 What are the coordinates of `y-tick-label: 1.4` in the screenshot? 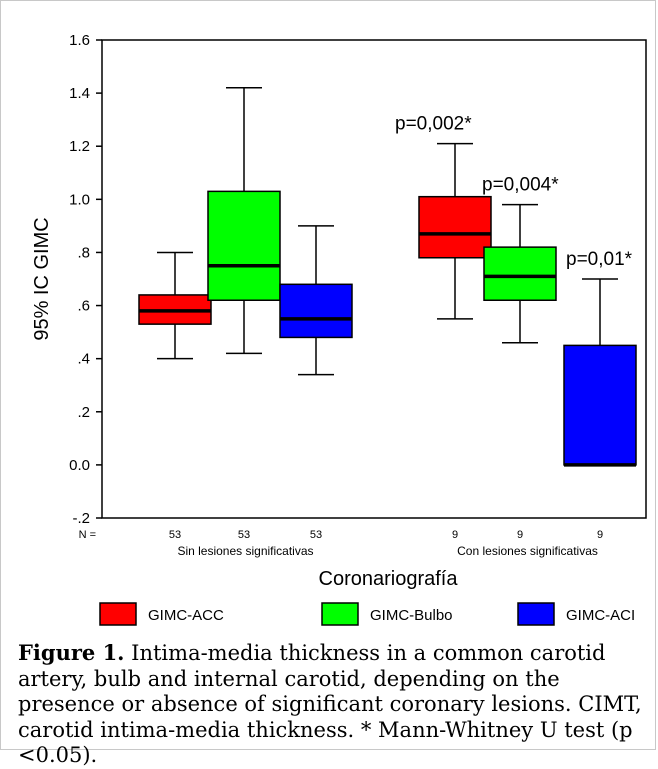 It's located at (79, 93).